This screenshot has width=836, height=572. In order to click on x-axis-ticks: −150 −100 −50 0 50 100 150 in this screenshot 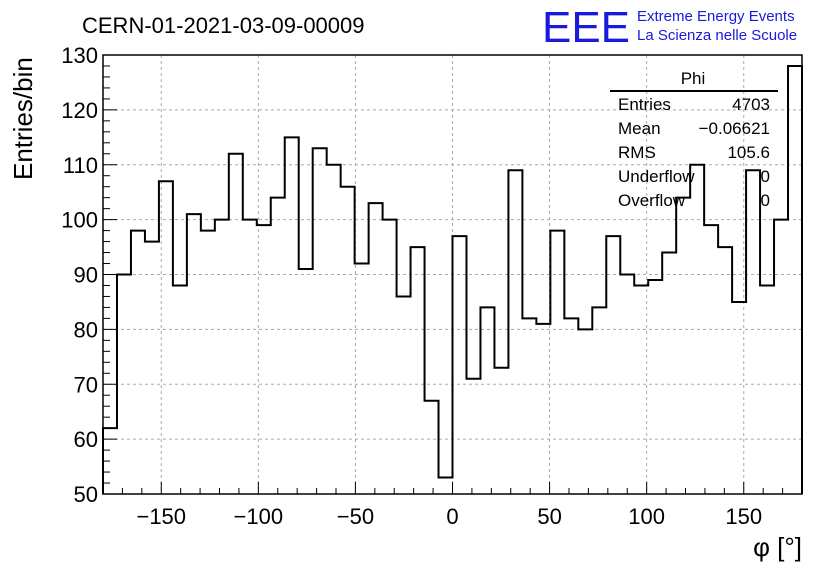, I will do `click(452, 505)`.